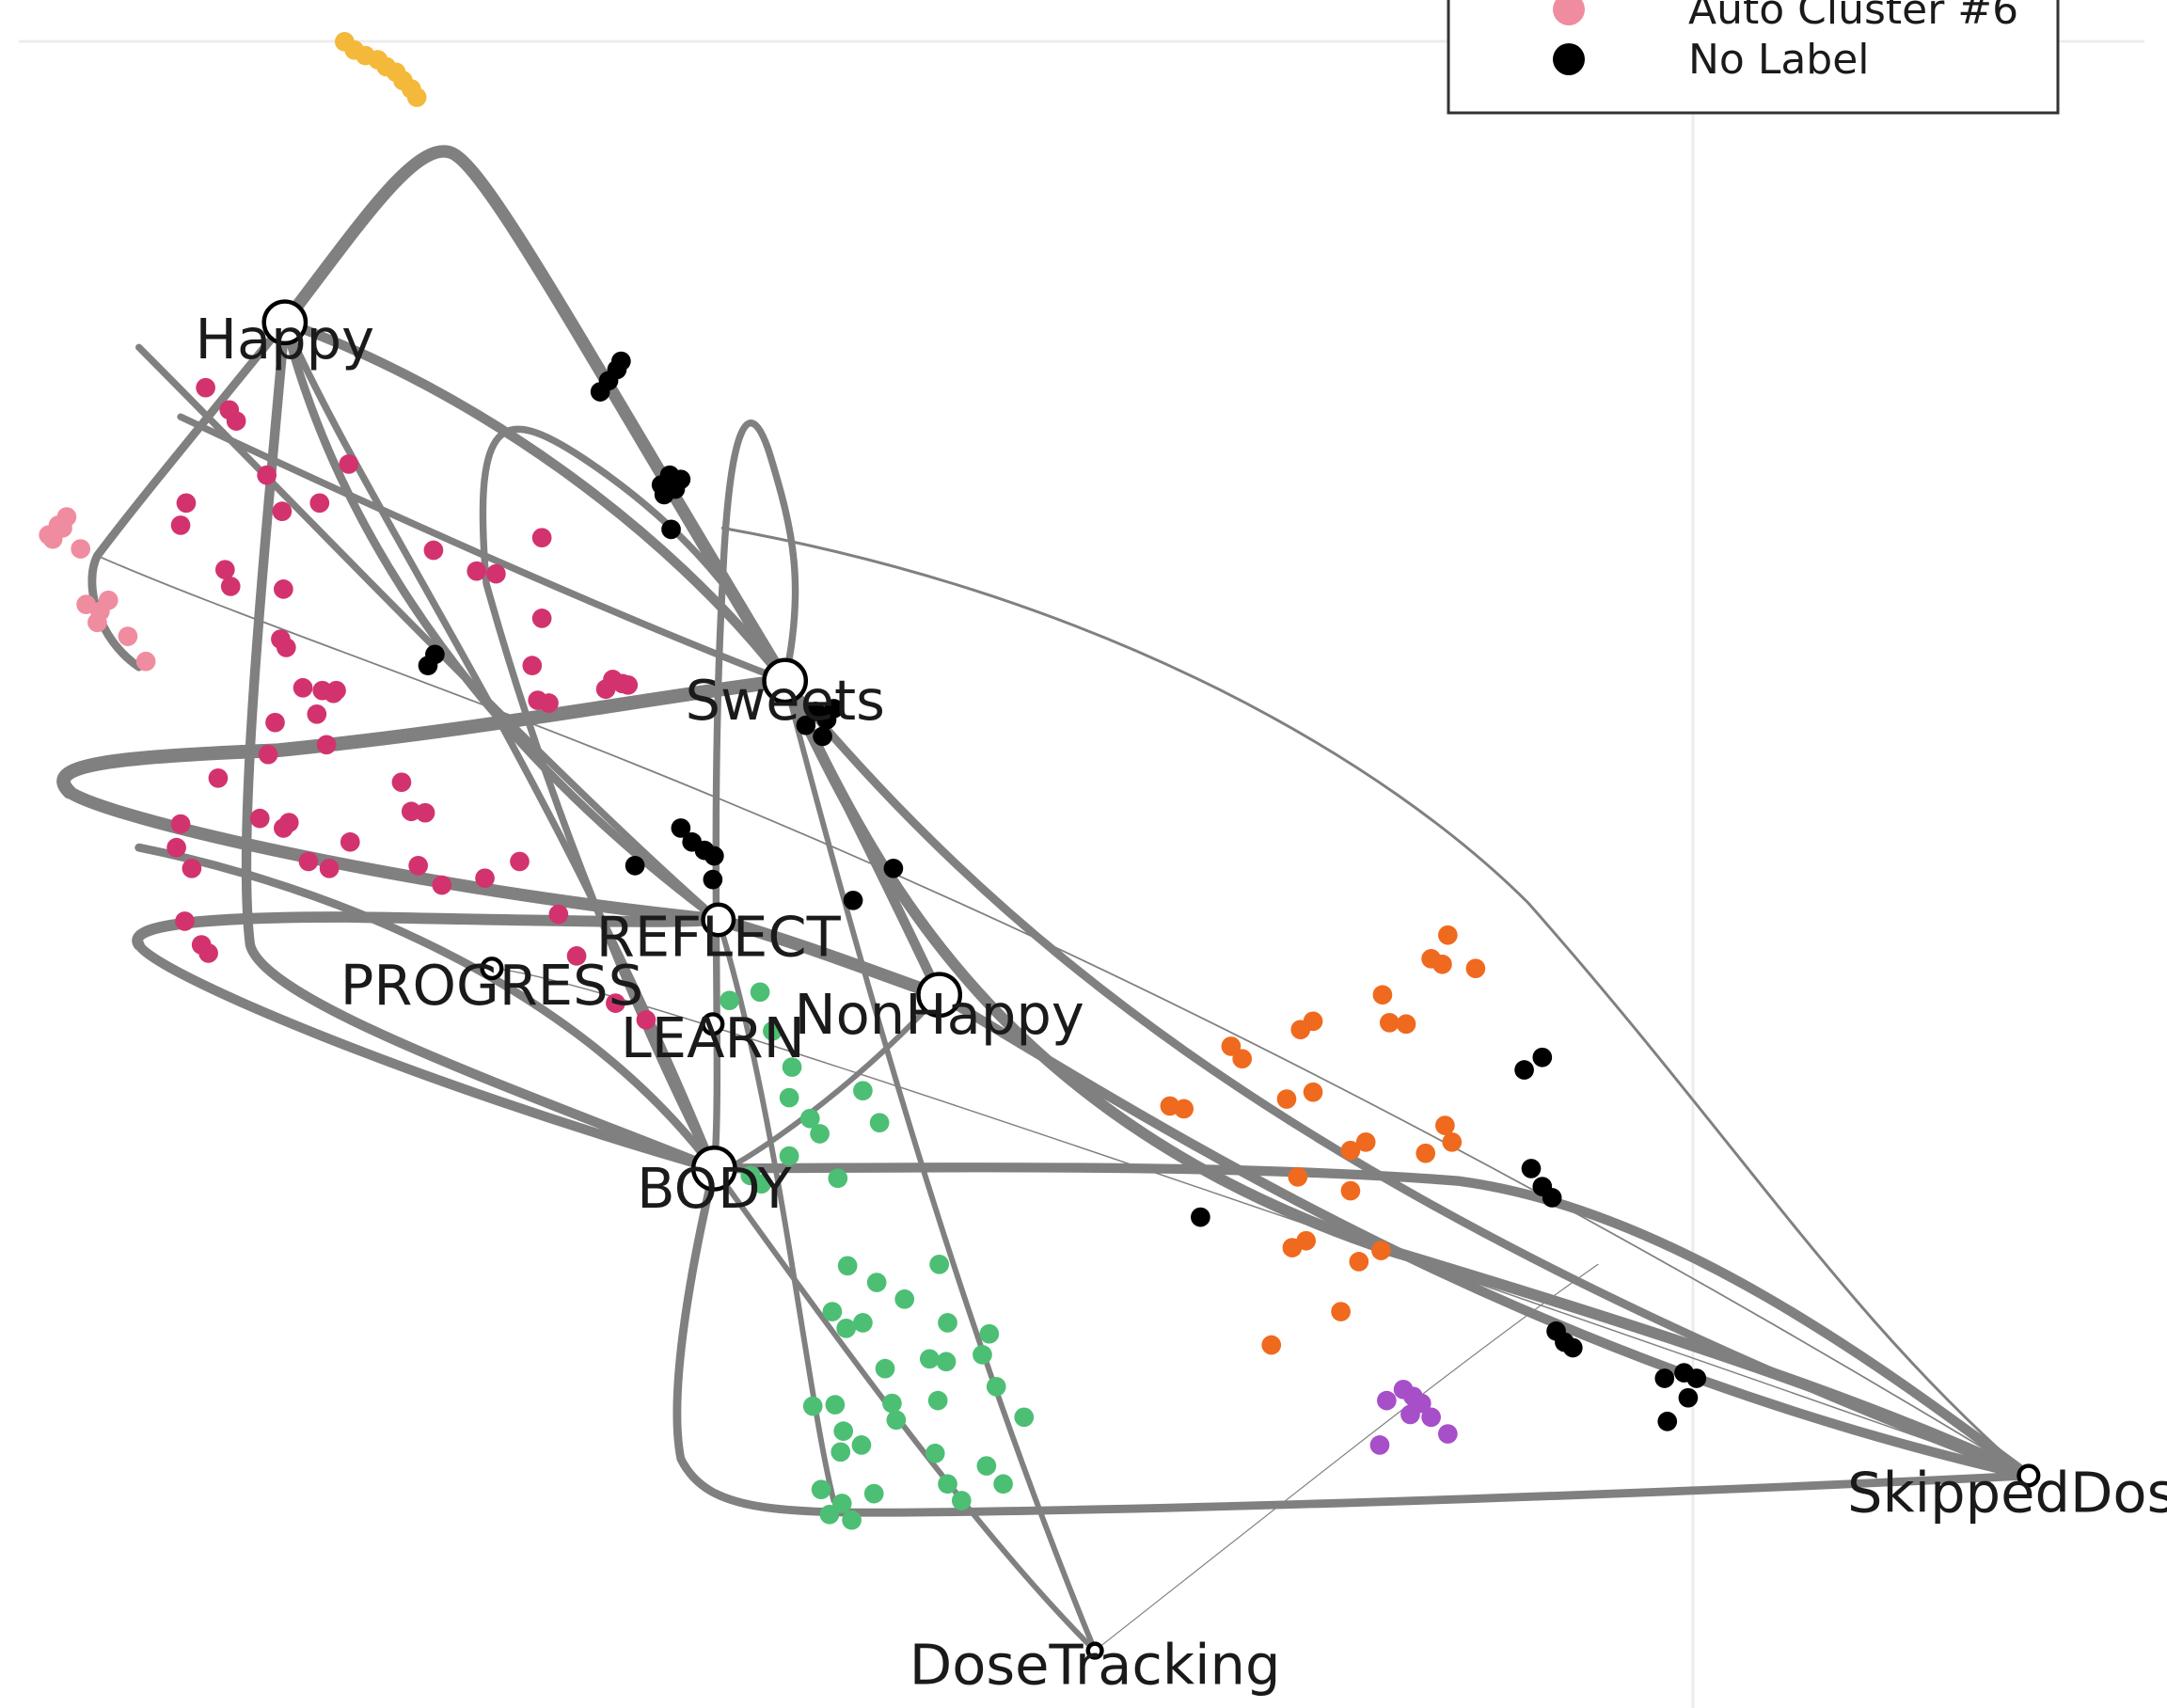 This screenshot has height=1708, width=2167. I want to click on node-nonhappy, so click(939, 996).